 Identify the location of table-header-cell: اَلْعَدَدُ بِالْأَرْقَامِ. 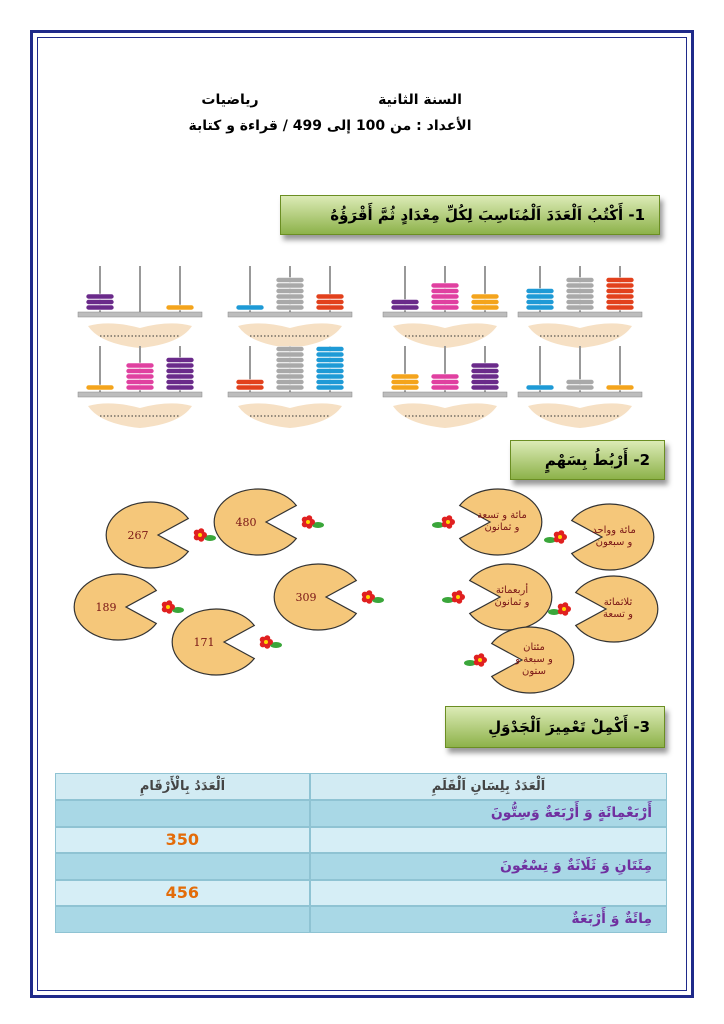
(182, 786).